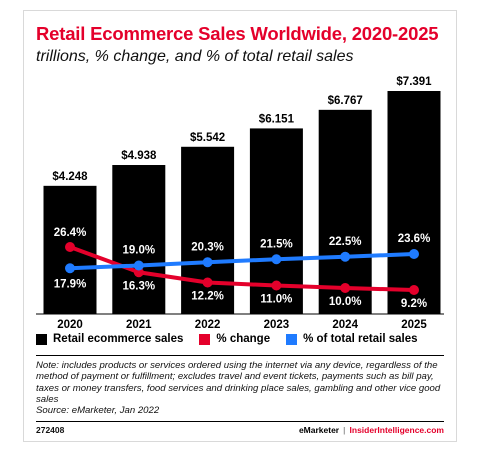 This screenshot has height=451, width=480. I want to click on legend-swatch-blue, so click(292, 339).